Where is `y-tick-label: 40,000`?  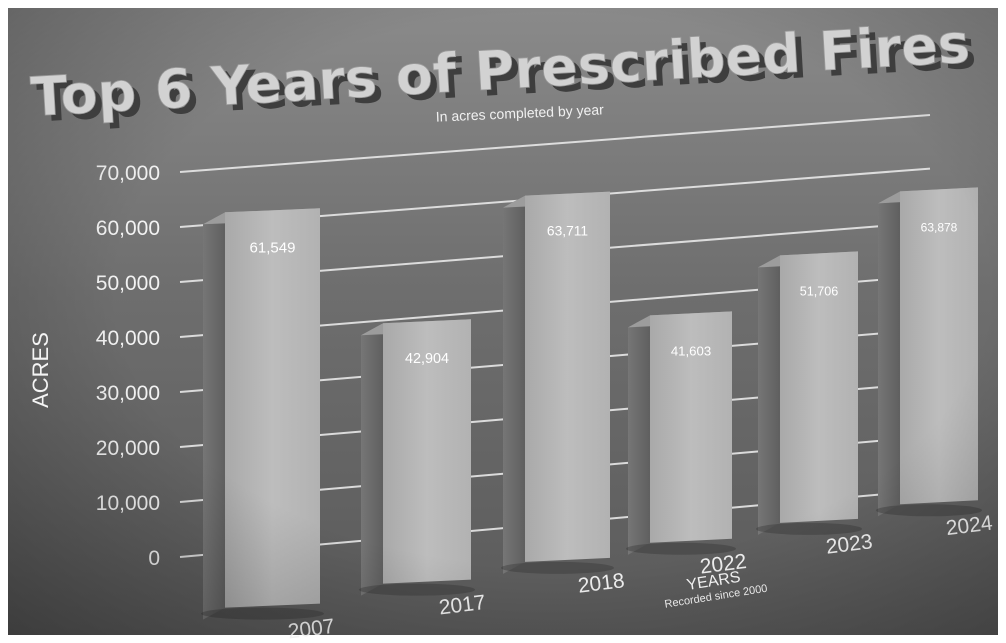 y-tick-label: 40,000 is located at coordinates (128, 338).